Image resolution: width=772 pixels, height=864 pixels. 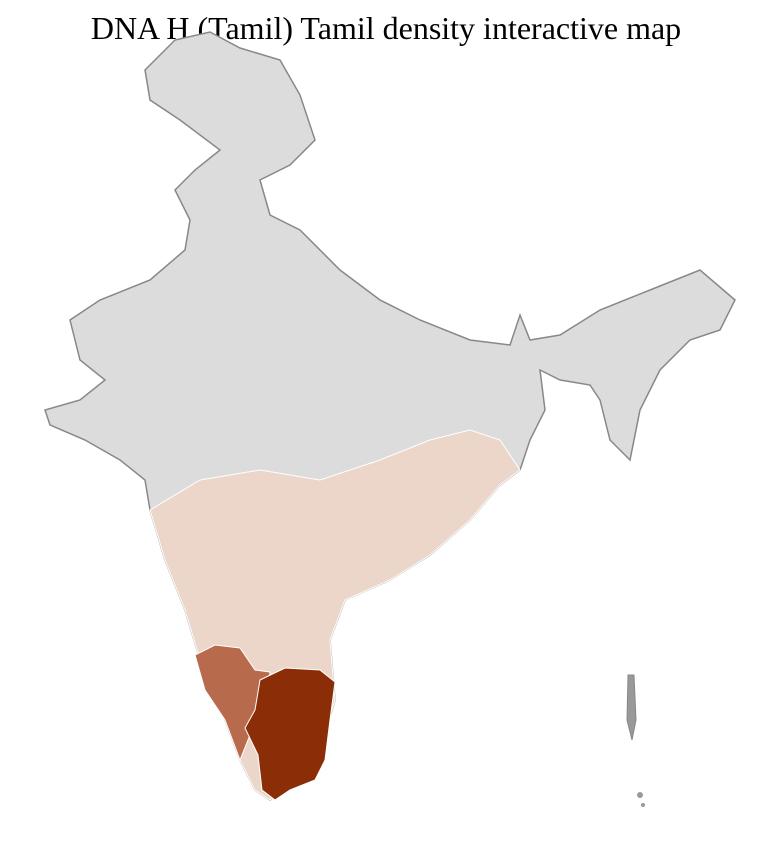 What do you see at coordinates (290, 734) in the screenshot?
I see `region-high-tamil-nadu` at bounding box center [290, 734].